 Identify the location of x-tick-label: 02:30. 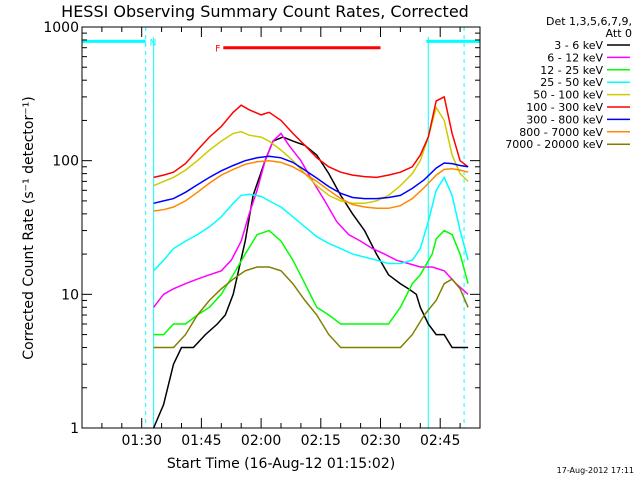
(380, 441).